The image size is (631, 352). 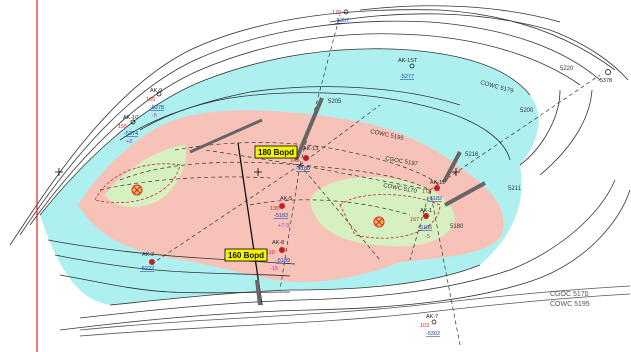 I want to click on well-name: AK-13, so click(x=310, y=149).